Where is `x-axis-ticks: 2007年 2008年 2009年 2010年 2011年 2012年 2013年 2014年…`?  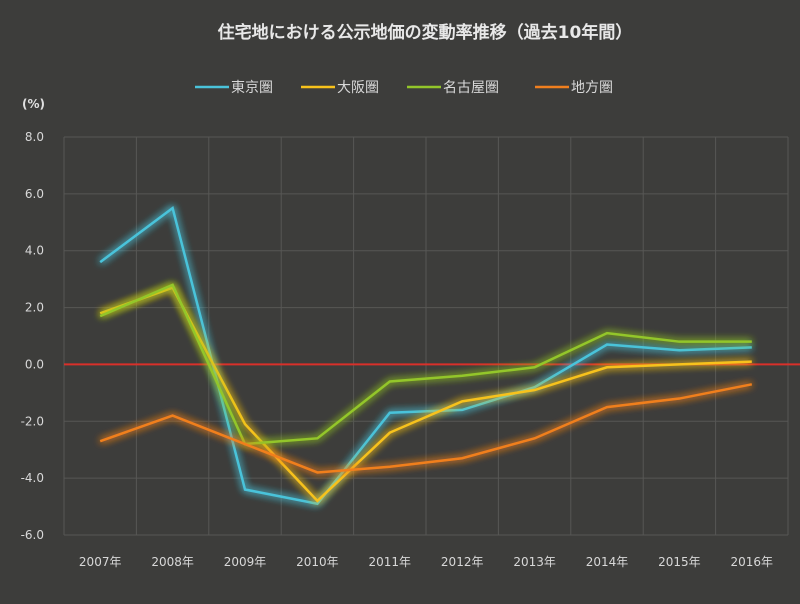
x-axis-ticks: 2007年 2008年 2009年 2010年 2011年 2012年 2013年 2014年… is located at coordinates (426, 562).